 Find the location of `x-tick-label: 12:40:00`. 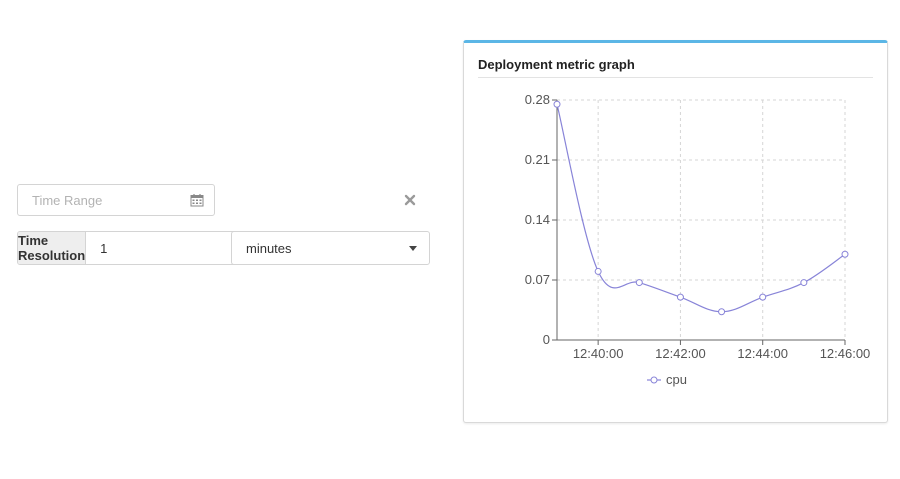

x-tick-label: 12:40:00 is located at coordinates (598, 353).